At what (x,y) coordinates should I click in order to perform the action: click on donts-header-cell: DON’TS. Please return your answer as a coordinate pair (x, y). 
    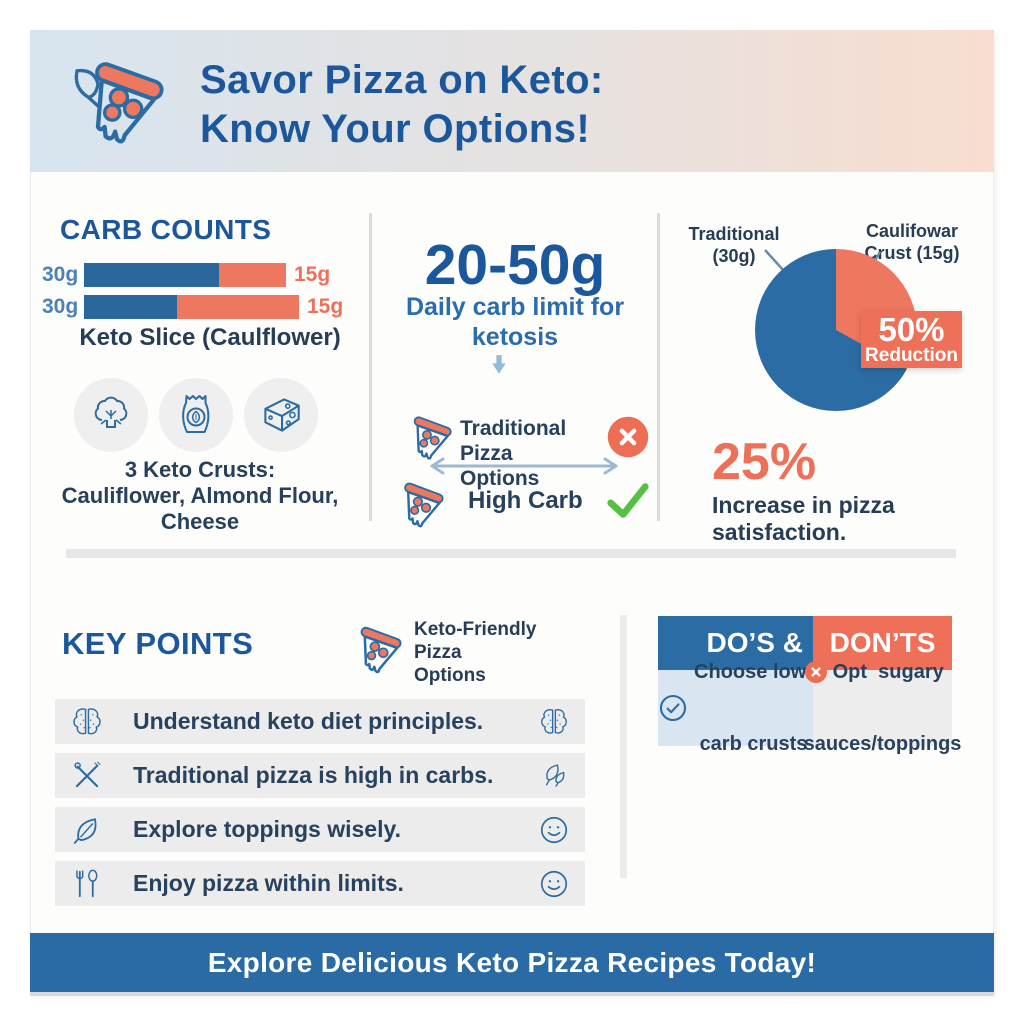
    Looking at the image, I should click on (882, 643).